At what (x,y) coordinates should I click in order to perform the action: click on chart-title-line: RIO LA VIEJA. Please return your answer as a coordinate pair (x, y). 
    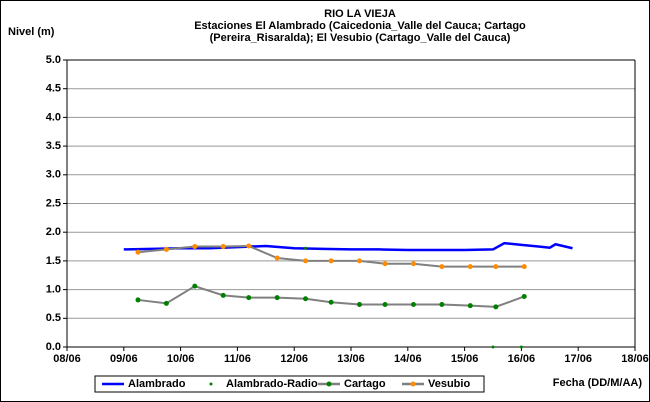
    Looking at the image, I should click on (360, 14).